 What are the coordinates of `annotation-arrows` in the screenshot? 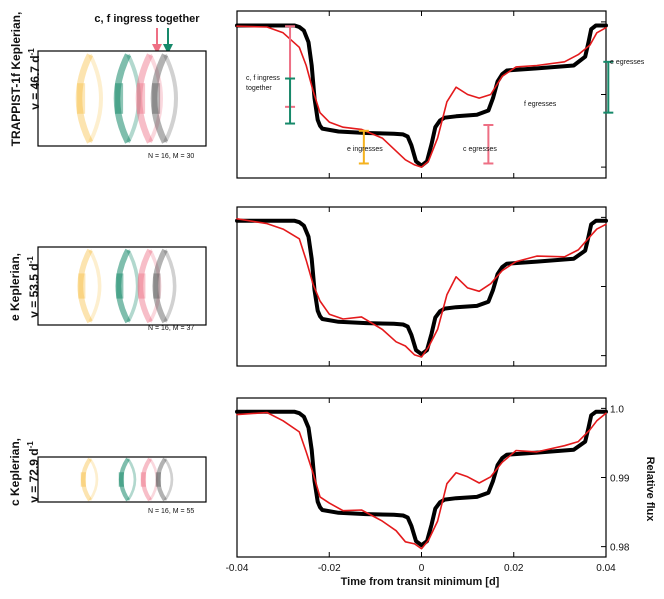 It's located at (162, 41).